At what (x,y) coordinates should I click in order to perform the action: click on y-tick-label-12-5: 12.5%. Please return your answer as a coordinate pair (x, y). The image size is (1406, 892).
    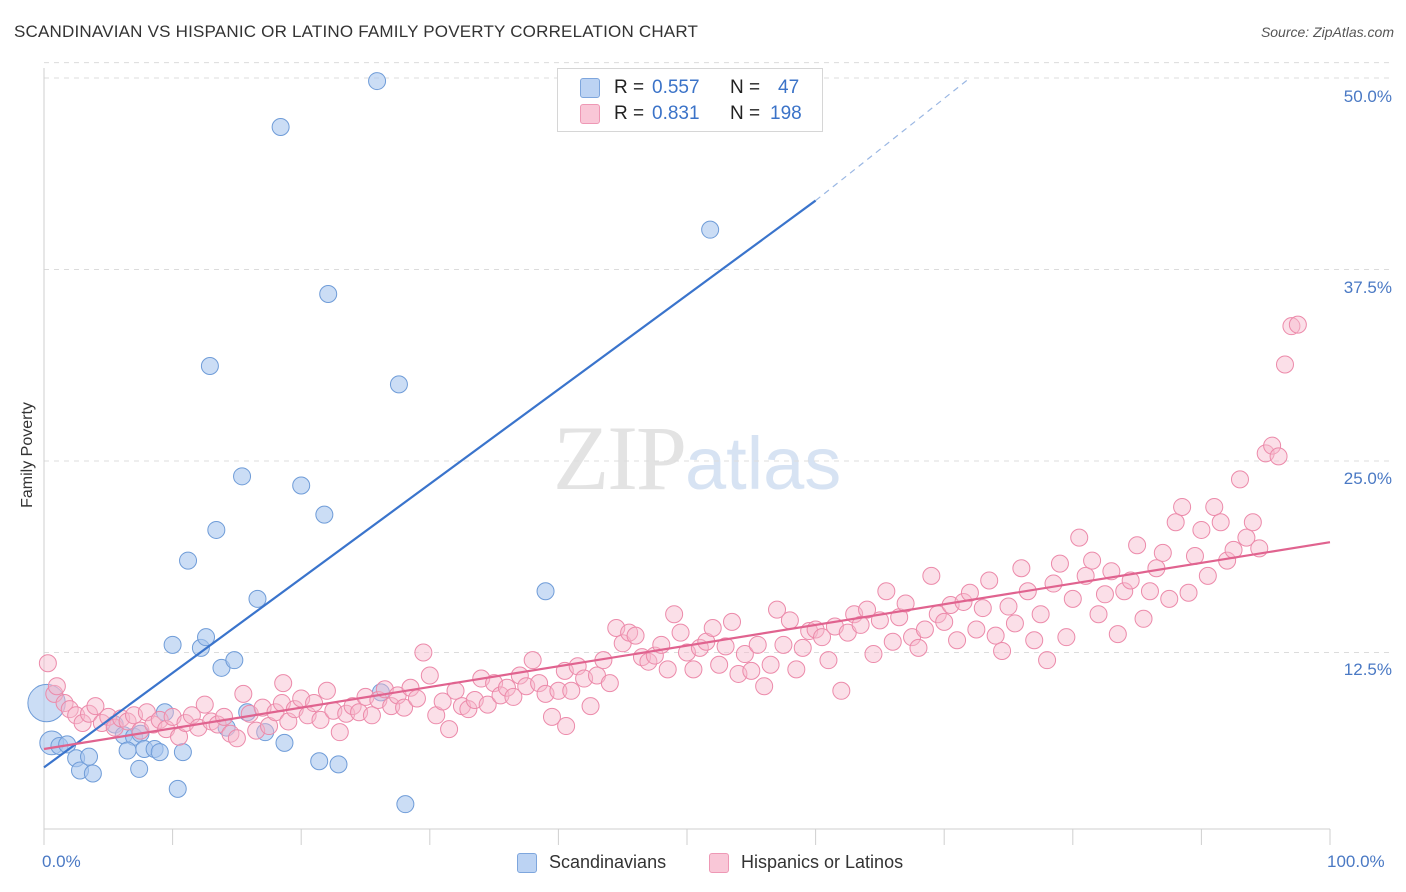
    Looking at the image, I should click on (1367, 669).